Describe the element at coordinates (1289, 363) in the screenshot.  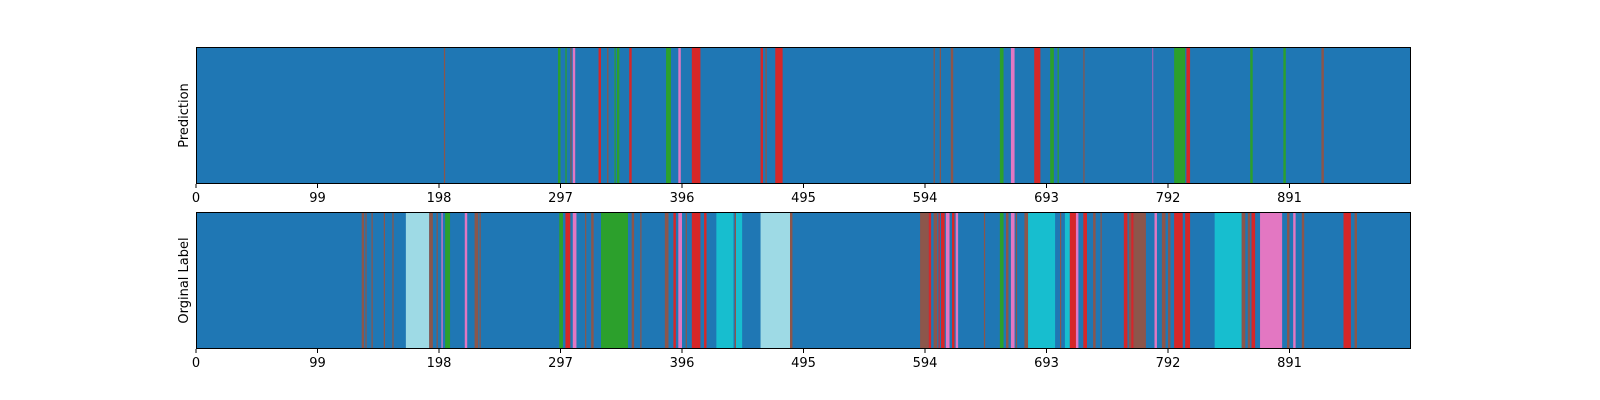
I see `x-tick-label: 891` at that location.